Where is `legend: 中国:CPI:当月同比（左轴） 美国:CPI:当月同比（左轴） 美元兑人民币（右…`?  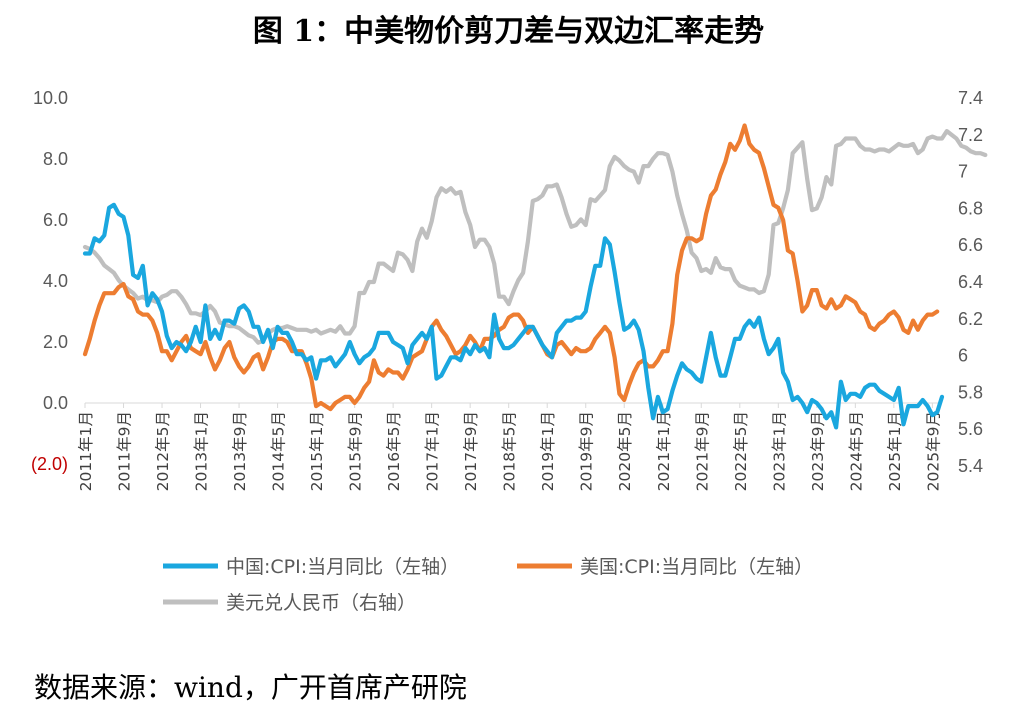 legend: 中国:CPI:当月同比（左轴） 美国:CPI:当月同比（左轴） 美元兑人民币（右… is located at coordinates (488, 585).